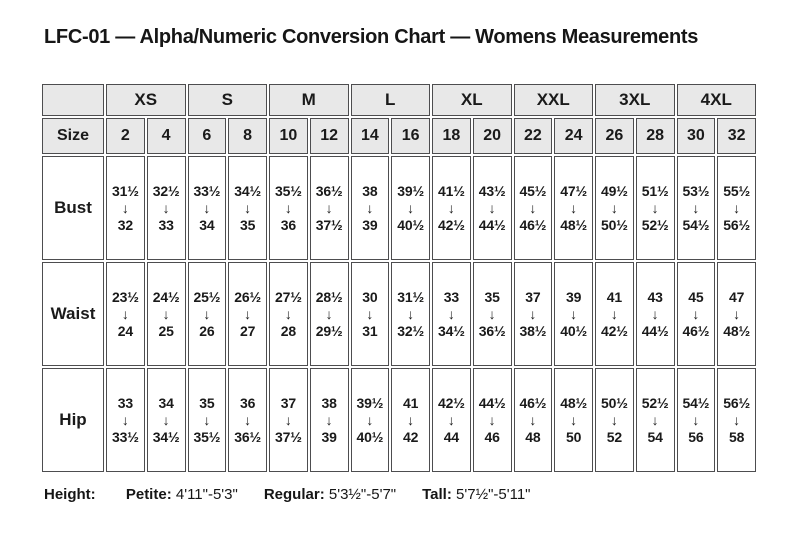 This screenshot has width=800, height=552. Describe the element at coordinates (207, 208) in the screenshot. I see `bust-cell: 33½ ↓ 34` at that location.